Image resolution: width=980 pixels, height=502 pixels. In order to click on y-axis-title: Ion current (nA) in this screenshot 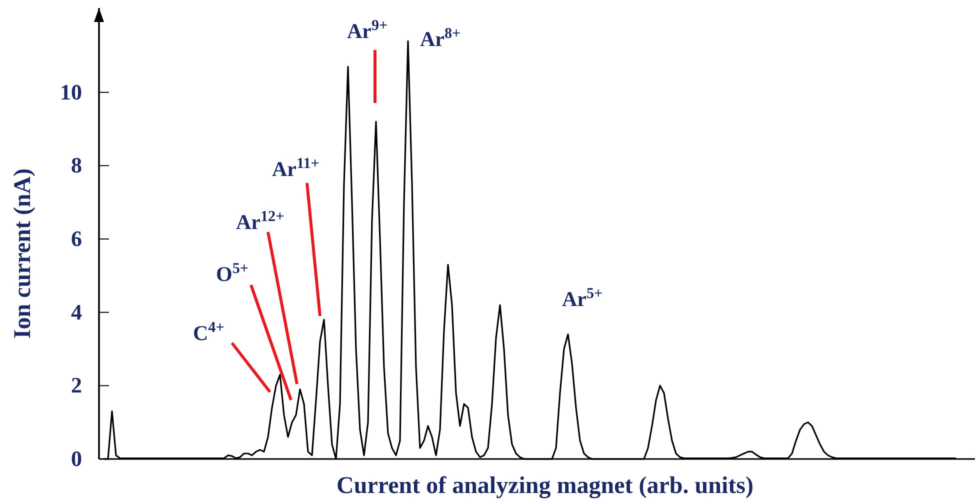, I will do `click(23, 253)`.